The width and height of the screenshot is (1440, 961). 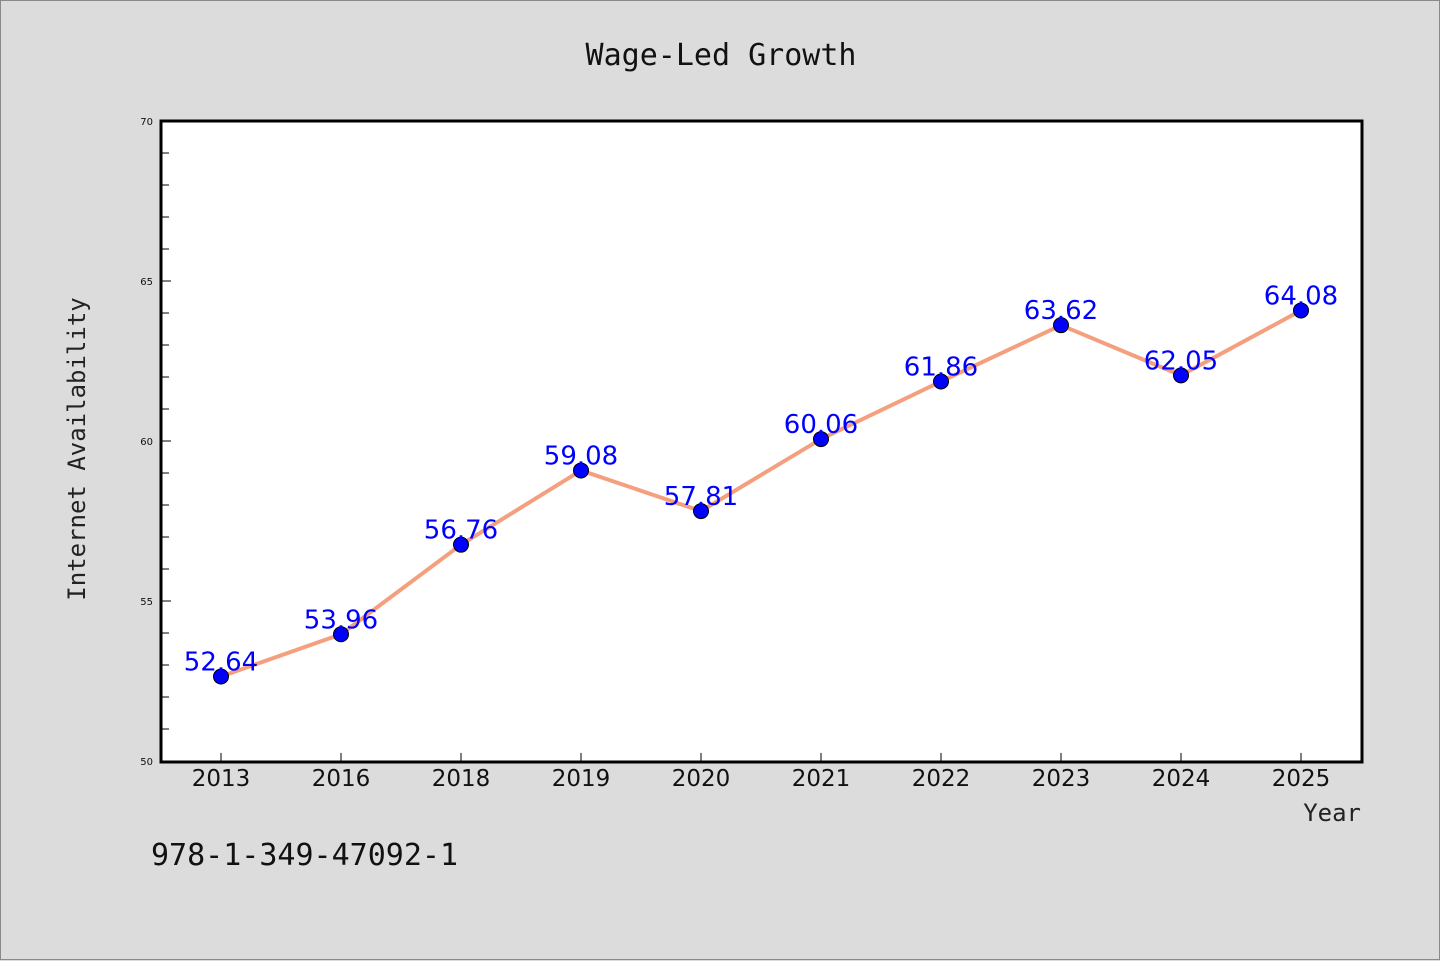 What do you see at coordinates (1181, 779) in the screenshot?
I see `x-tick-label: 2024` at bounding box center [1181, 779].